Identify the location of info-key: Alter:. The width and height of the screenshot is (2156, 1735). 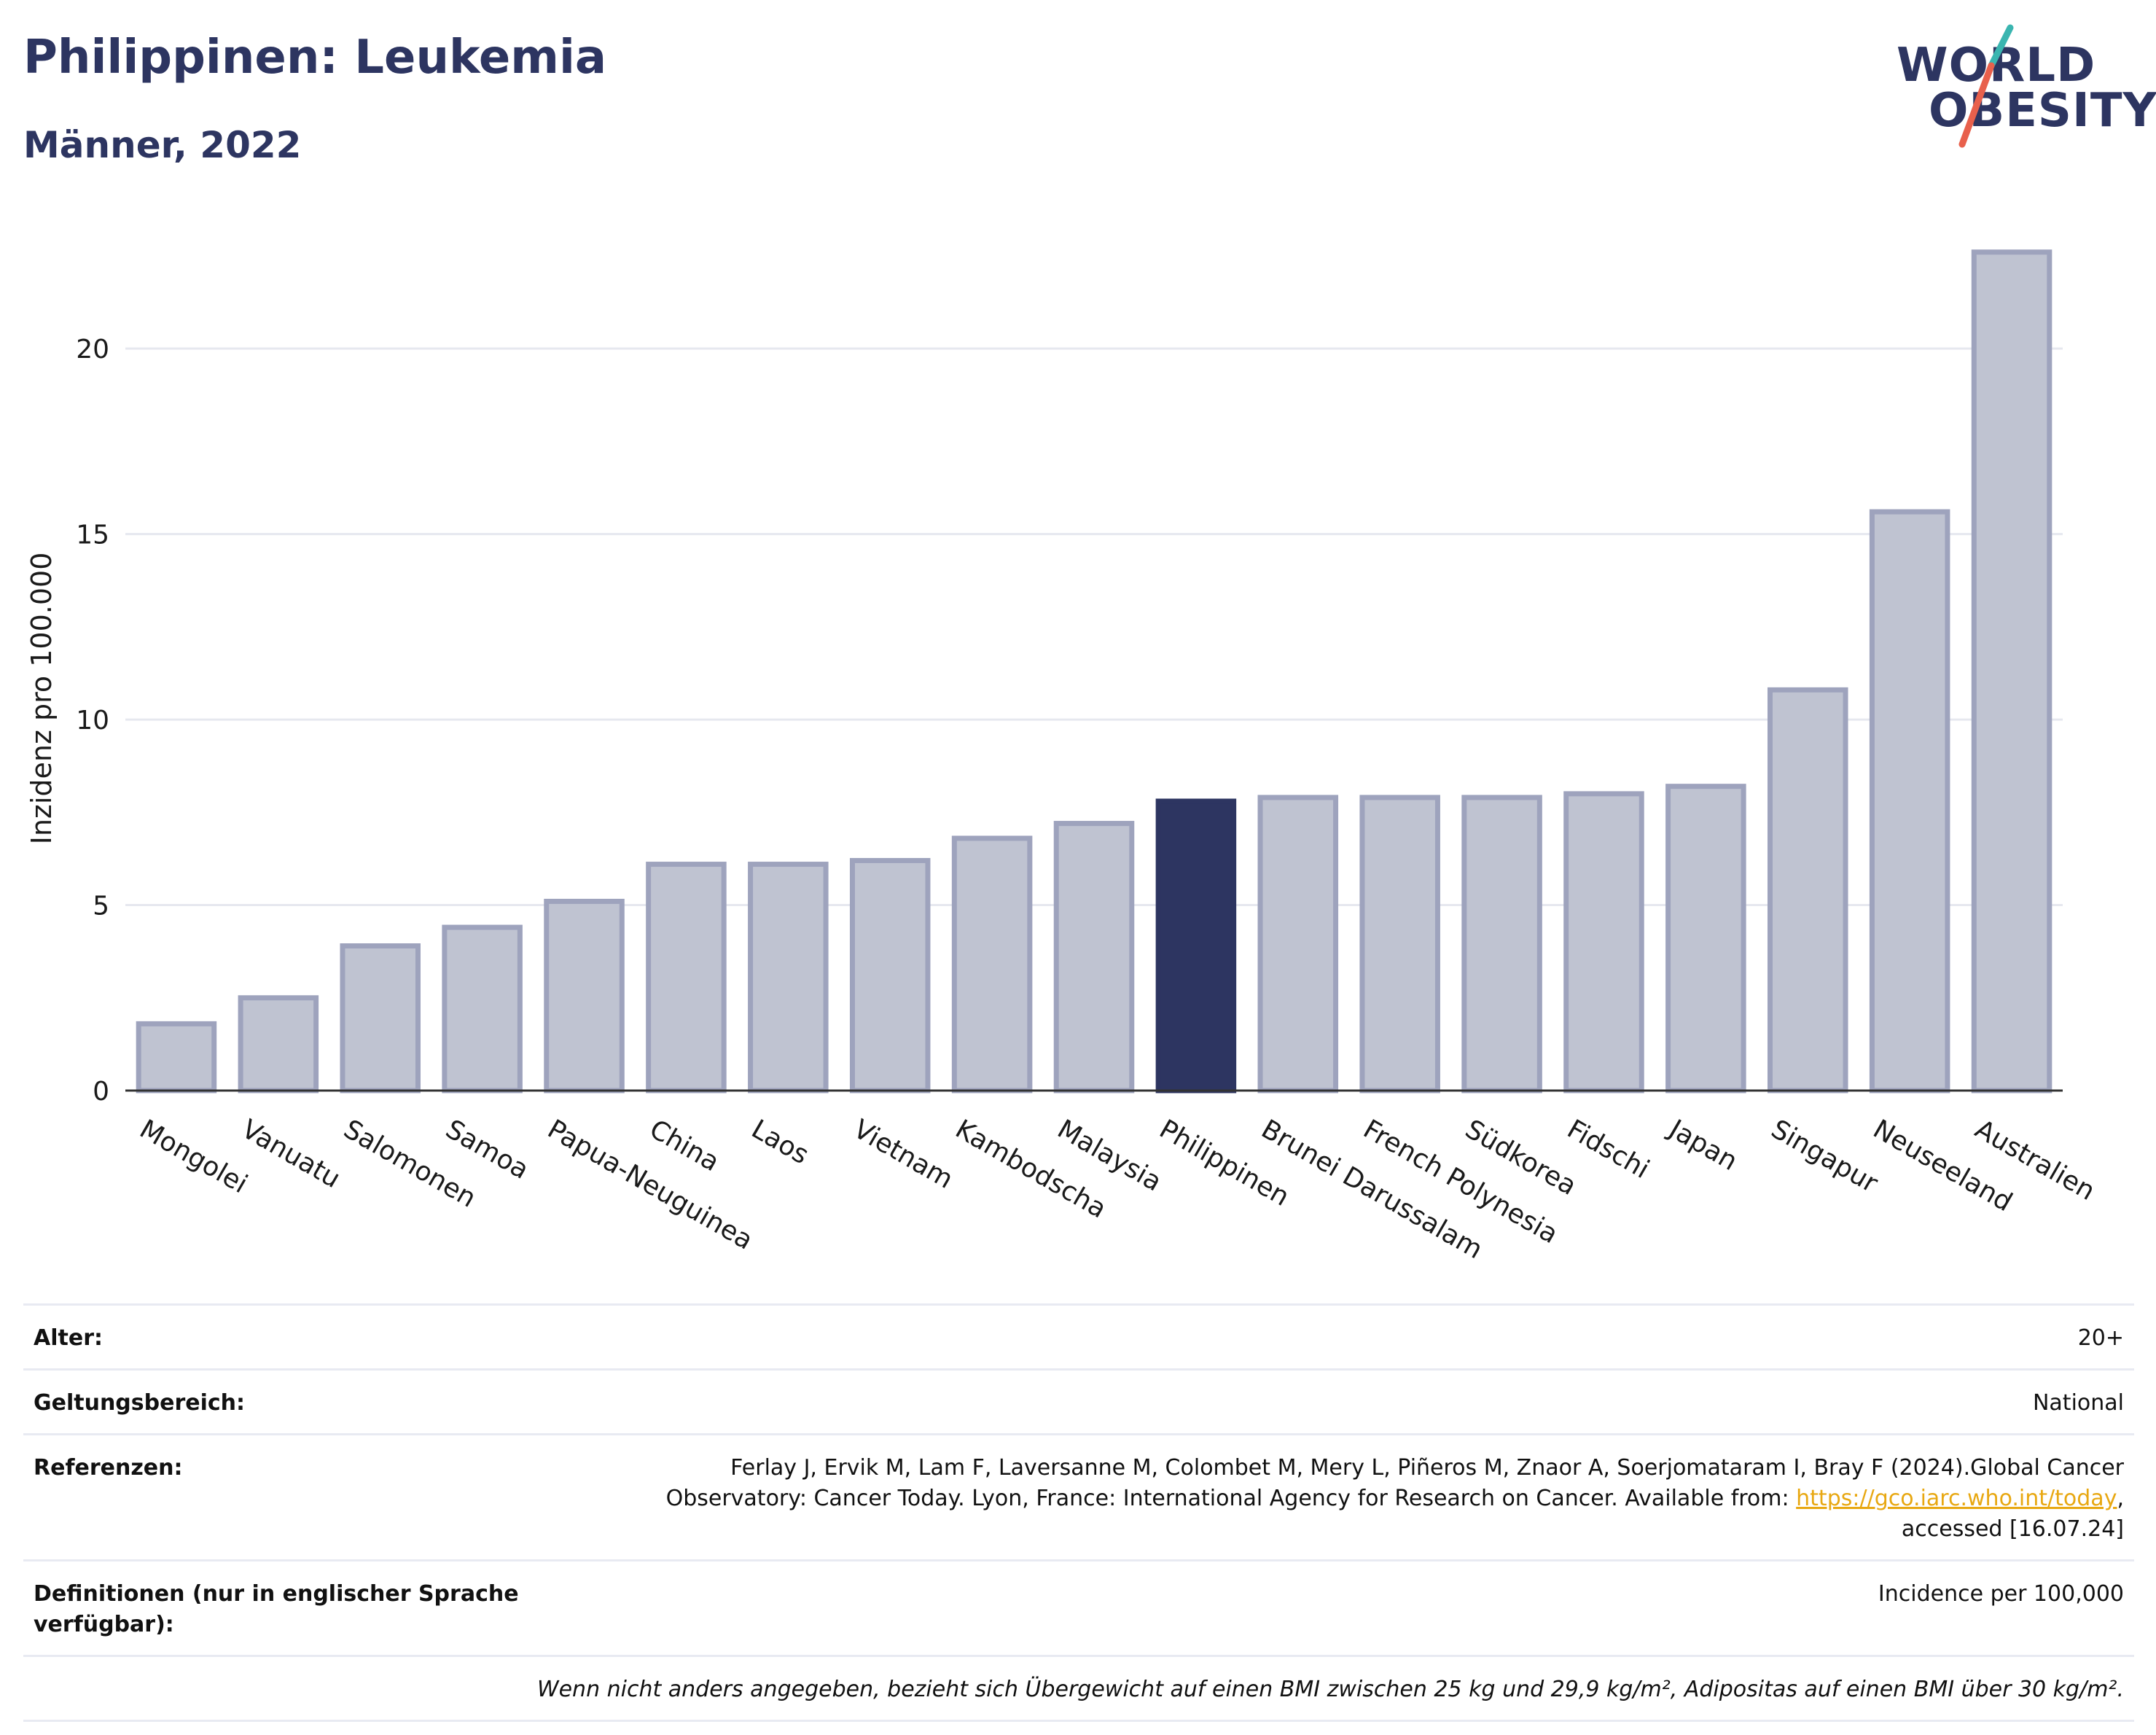
(69, 1338).